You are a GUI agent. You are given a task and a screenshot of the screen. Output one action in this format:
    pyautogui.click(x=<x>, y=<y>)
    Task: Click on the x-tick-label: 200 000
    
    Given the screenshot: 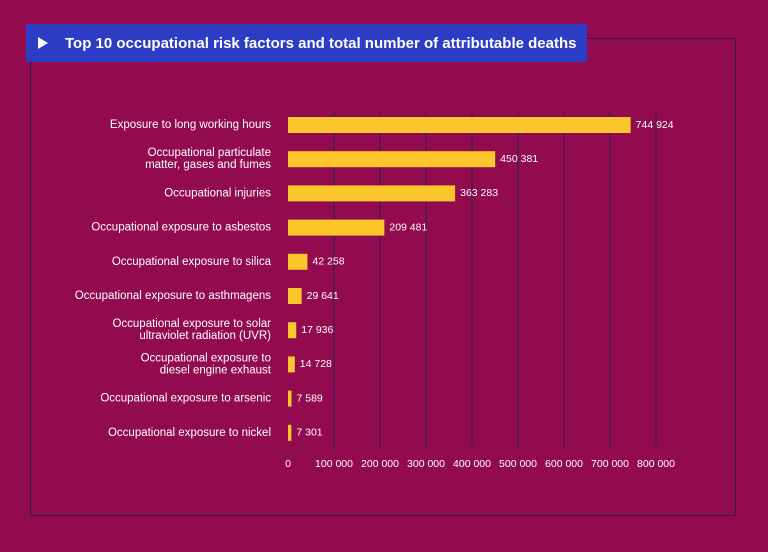 What is the action you would take?
    pyautogui.click(x=380, y=464)
    